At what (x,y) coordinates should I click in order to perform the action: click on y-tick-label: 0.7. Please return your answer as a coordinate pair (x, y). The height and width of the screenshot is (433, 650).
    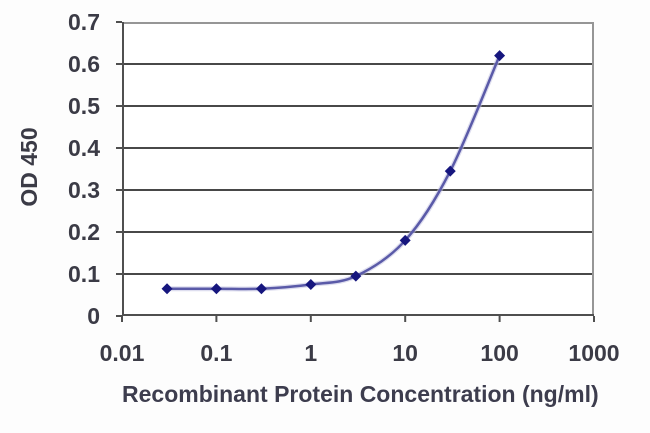
    Looking at the image, I should click on (84, 22).